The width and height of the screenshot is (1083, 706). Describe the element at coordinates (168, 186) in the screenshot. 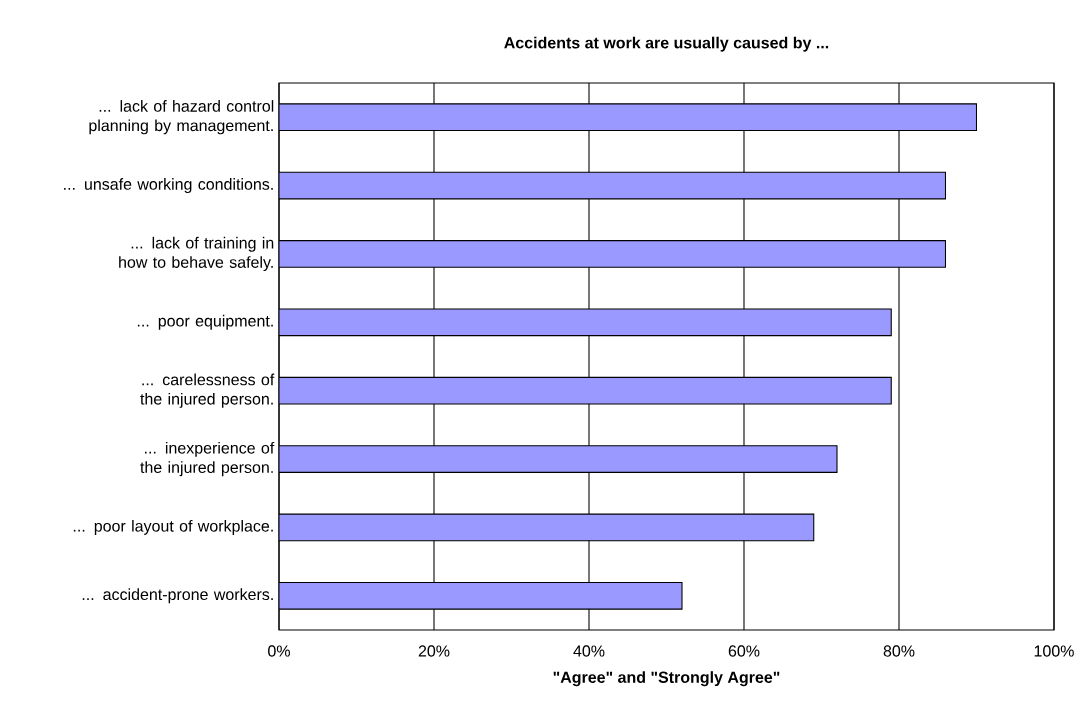

I see `y-tick-label: ... unsafe working conditions.` at that location.